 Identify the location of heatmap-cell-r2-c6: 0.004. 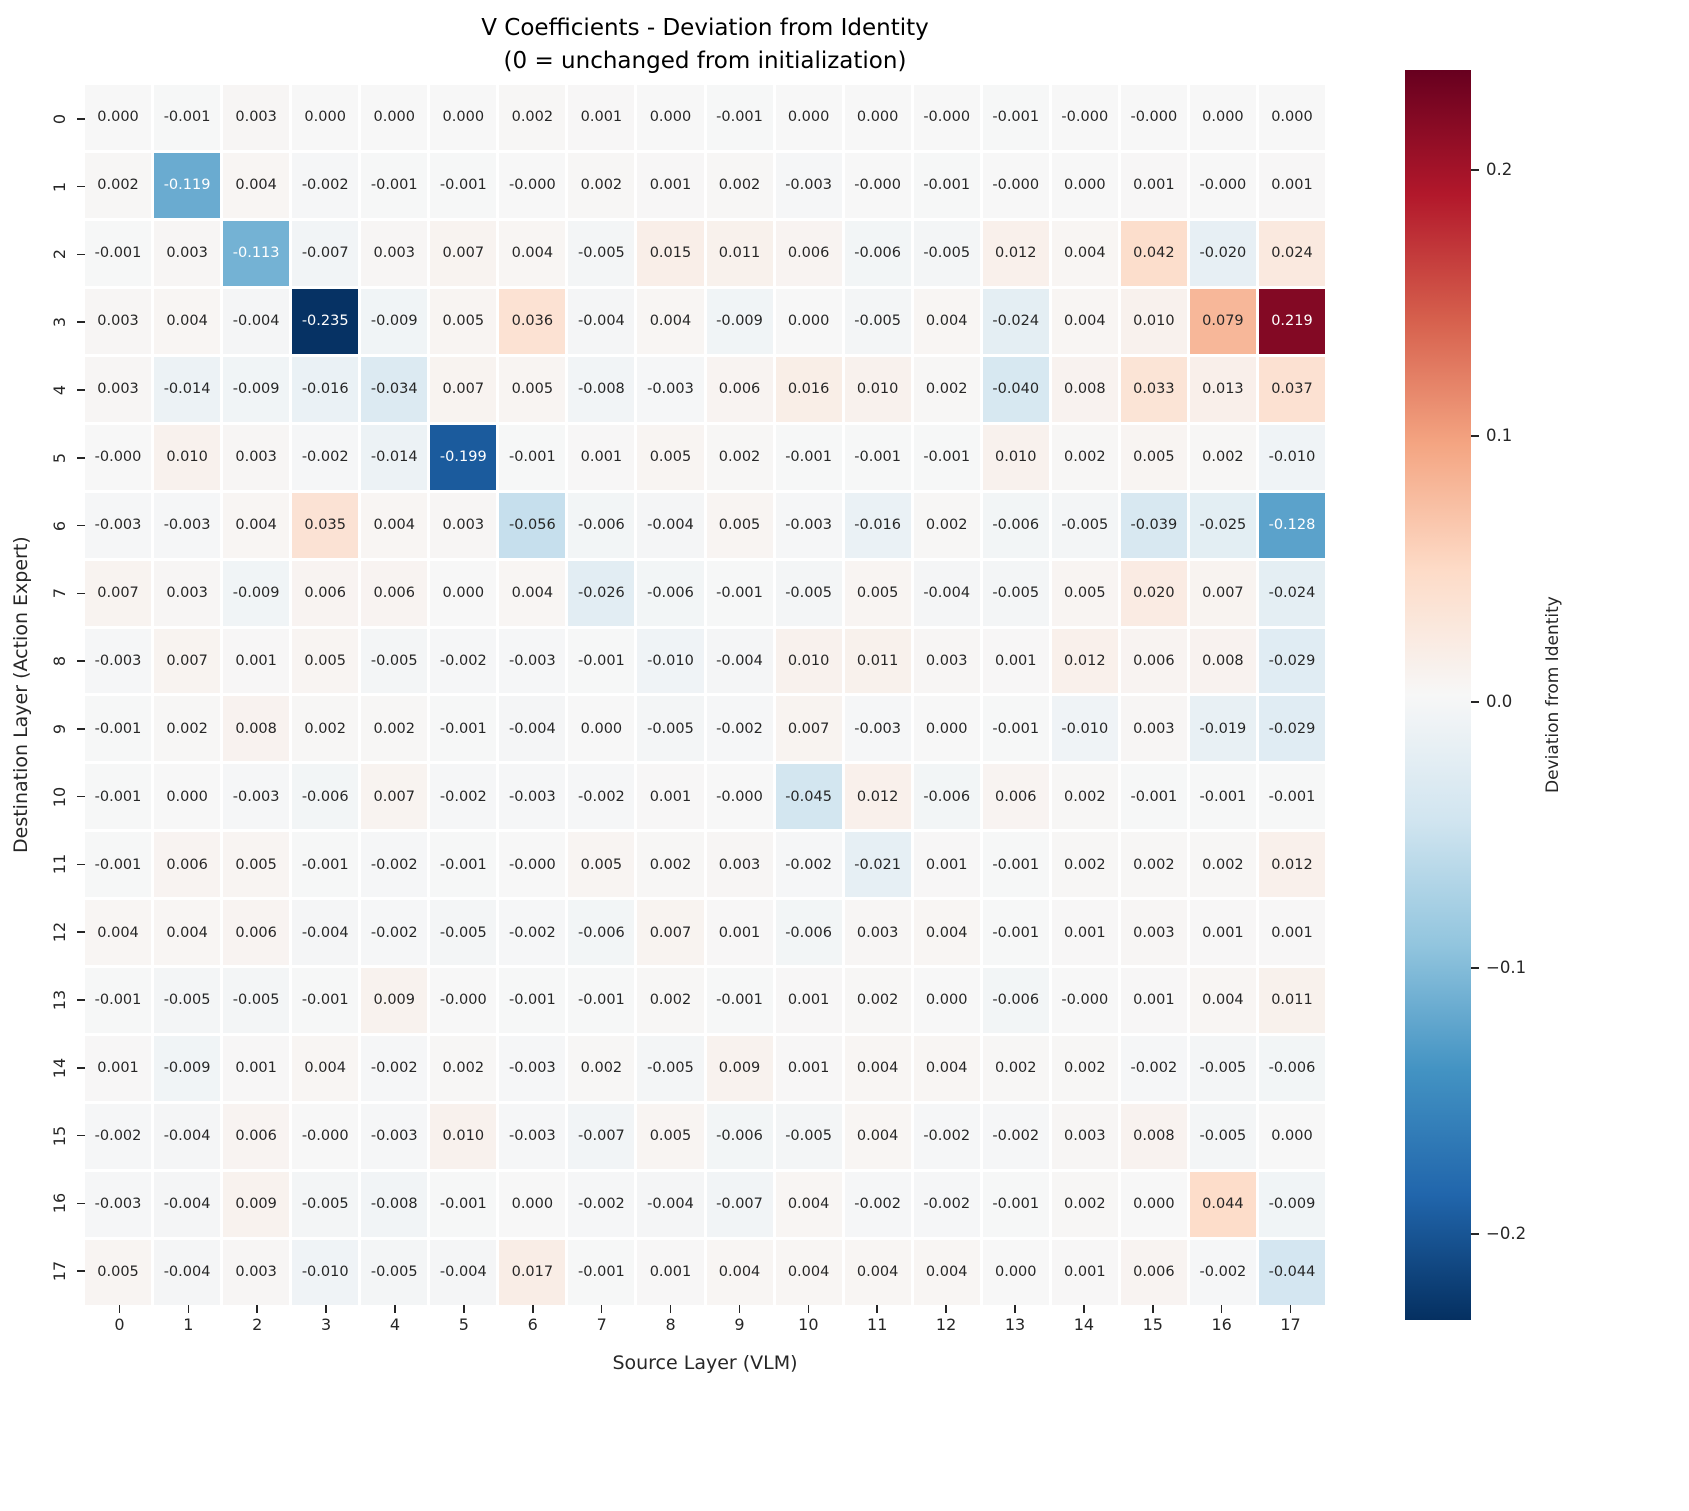
(532, 253).